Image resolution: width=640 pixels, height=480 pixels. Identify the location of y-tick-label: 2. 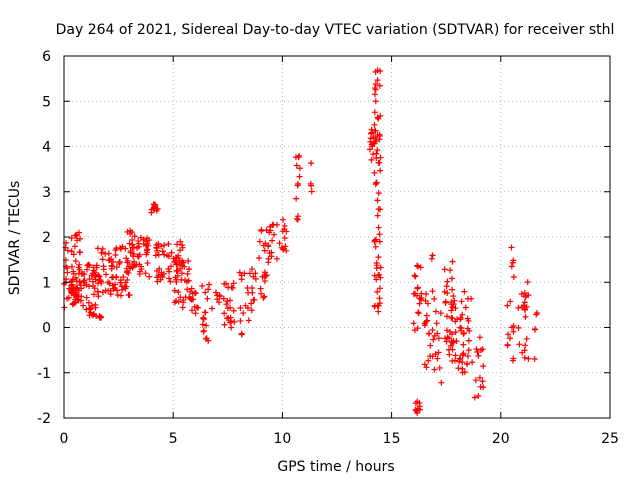
(46, 238).